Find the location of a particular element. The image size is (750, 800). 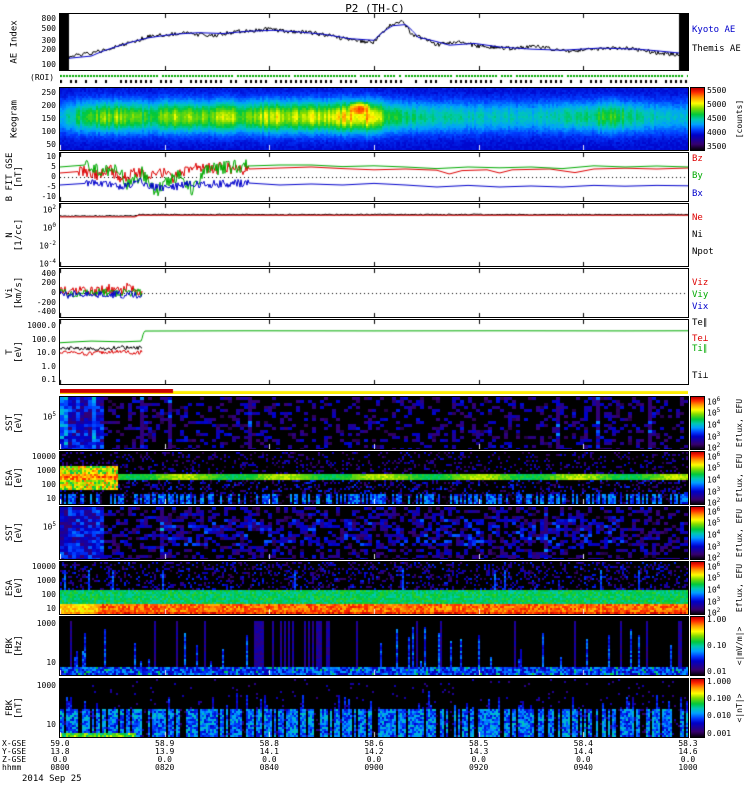

series-label-ni: Ni is located at coordinates (697, 235).